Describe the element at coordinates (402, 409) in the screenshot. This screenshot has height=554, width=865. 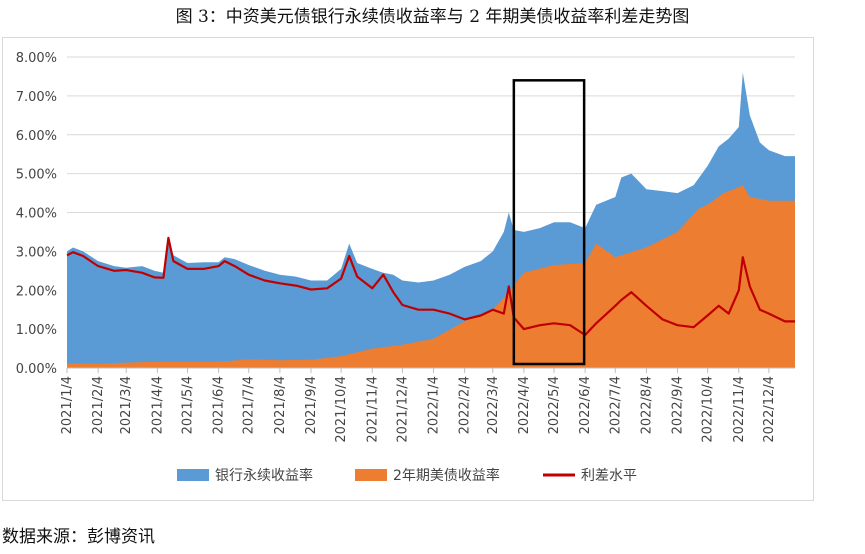
I see `x-tick-label: 2021/12/4` at that location.